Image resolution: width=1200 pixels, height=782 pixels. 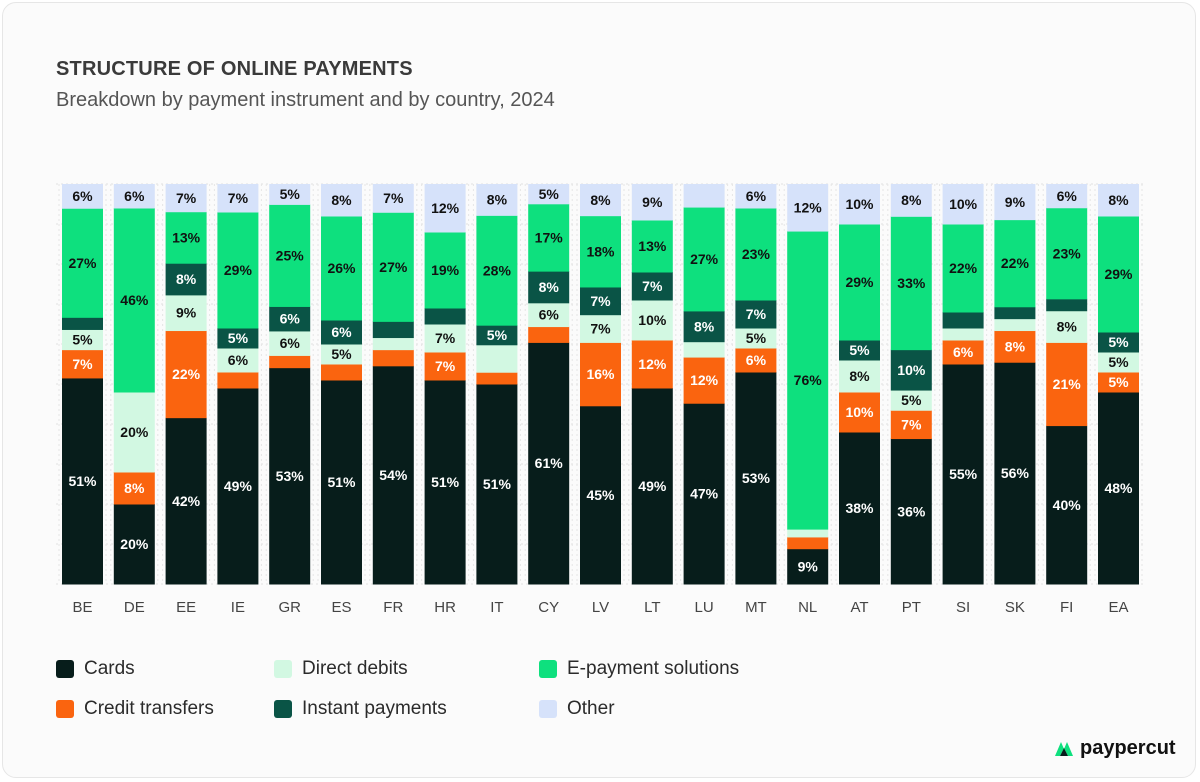 What do you see at coordinates (149, 708) in the screenshot?
I see `legend-label: Credit transfers` at bounding box center [149, 708].